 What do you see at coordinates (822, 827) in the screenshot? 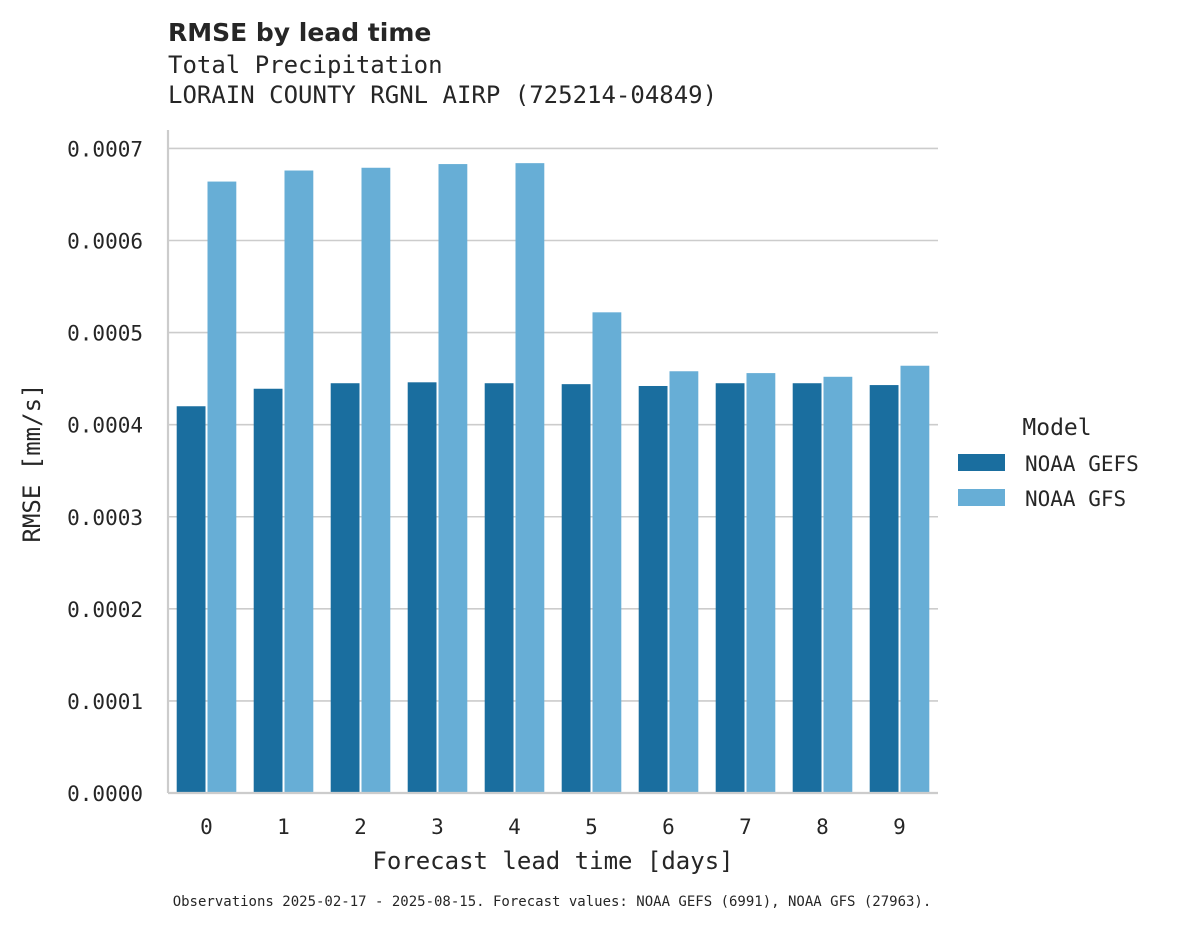
I see `x-tick-label-8: 8` at bounding box center [822, 827].